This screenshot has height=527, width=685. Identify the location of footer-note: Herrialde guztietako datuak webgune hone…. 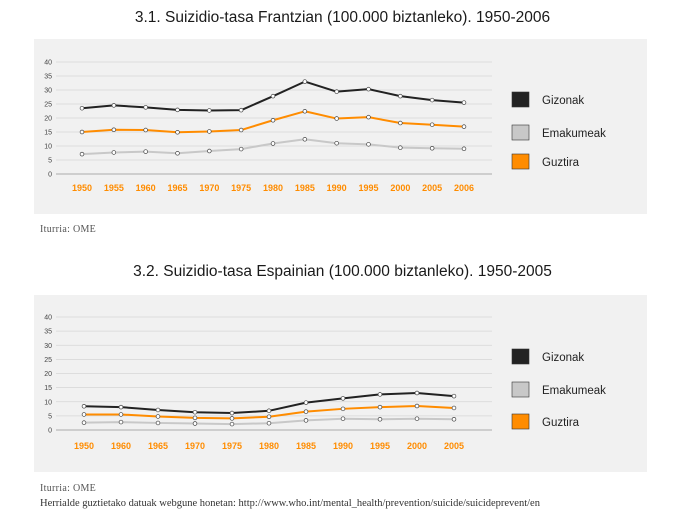
(290, 503).